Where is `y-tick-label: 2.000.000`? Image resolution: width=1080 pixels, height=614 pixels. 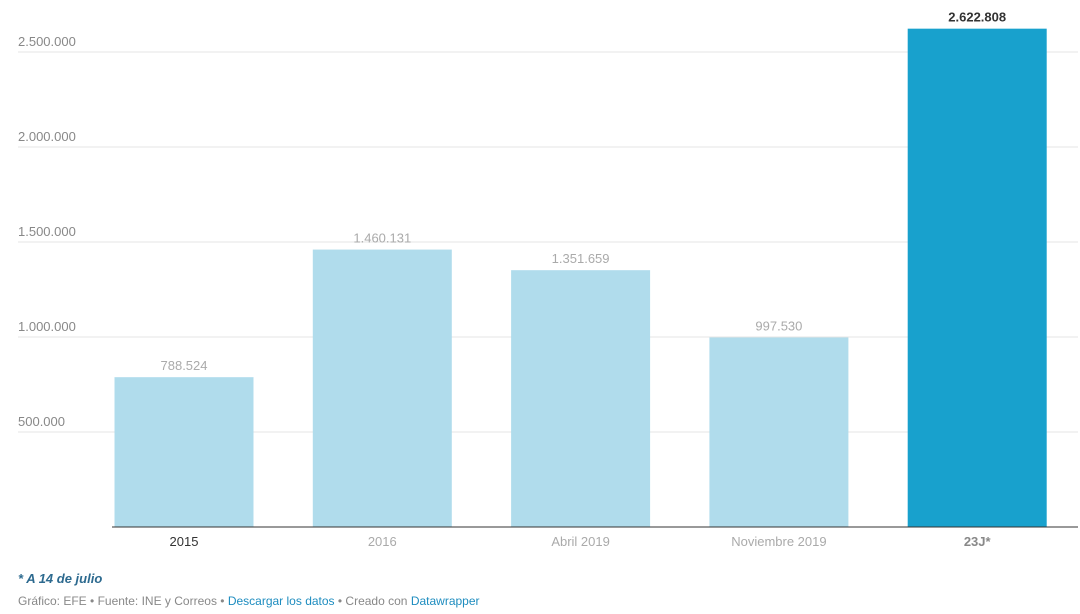
y-tick-label: 2.000.000 is located at coordinates (47, 136).